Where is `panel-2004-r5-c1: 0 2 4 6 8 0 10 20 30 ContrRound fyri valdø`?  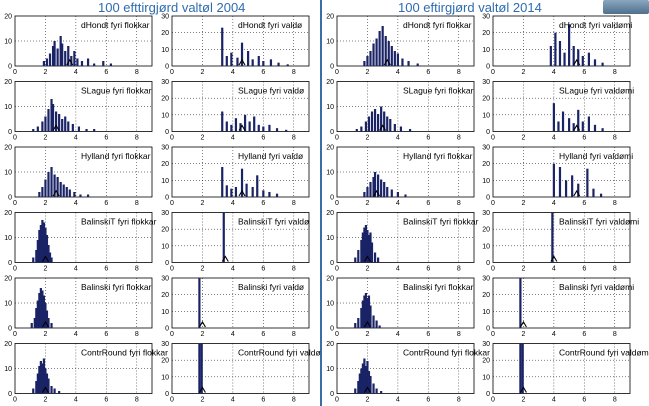 panel-2004-r5-c1: 0 2 4 6 8 0 10 20 30 ContrRound fyri valdø is located at coordinates (240, 372).